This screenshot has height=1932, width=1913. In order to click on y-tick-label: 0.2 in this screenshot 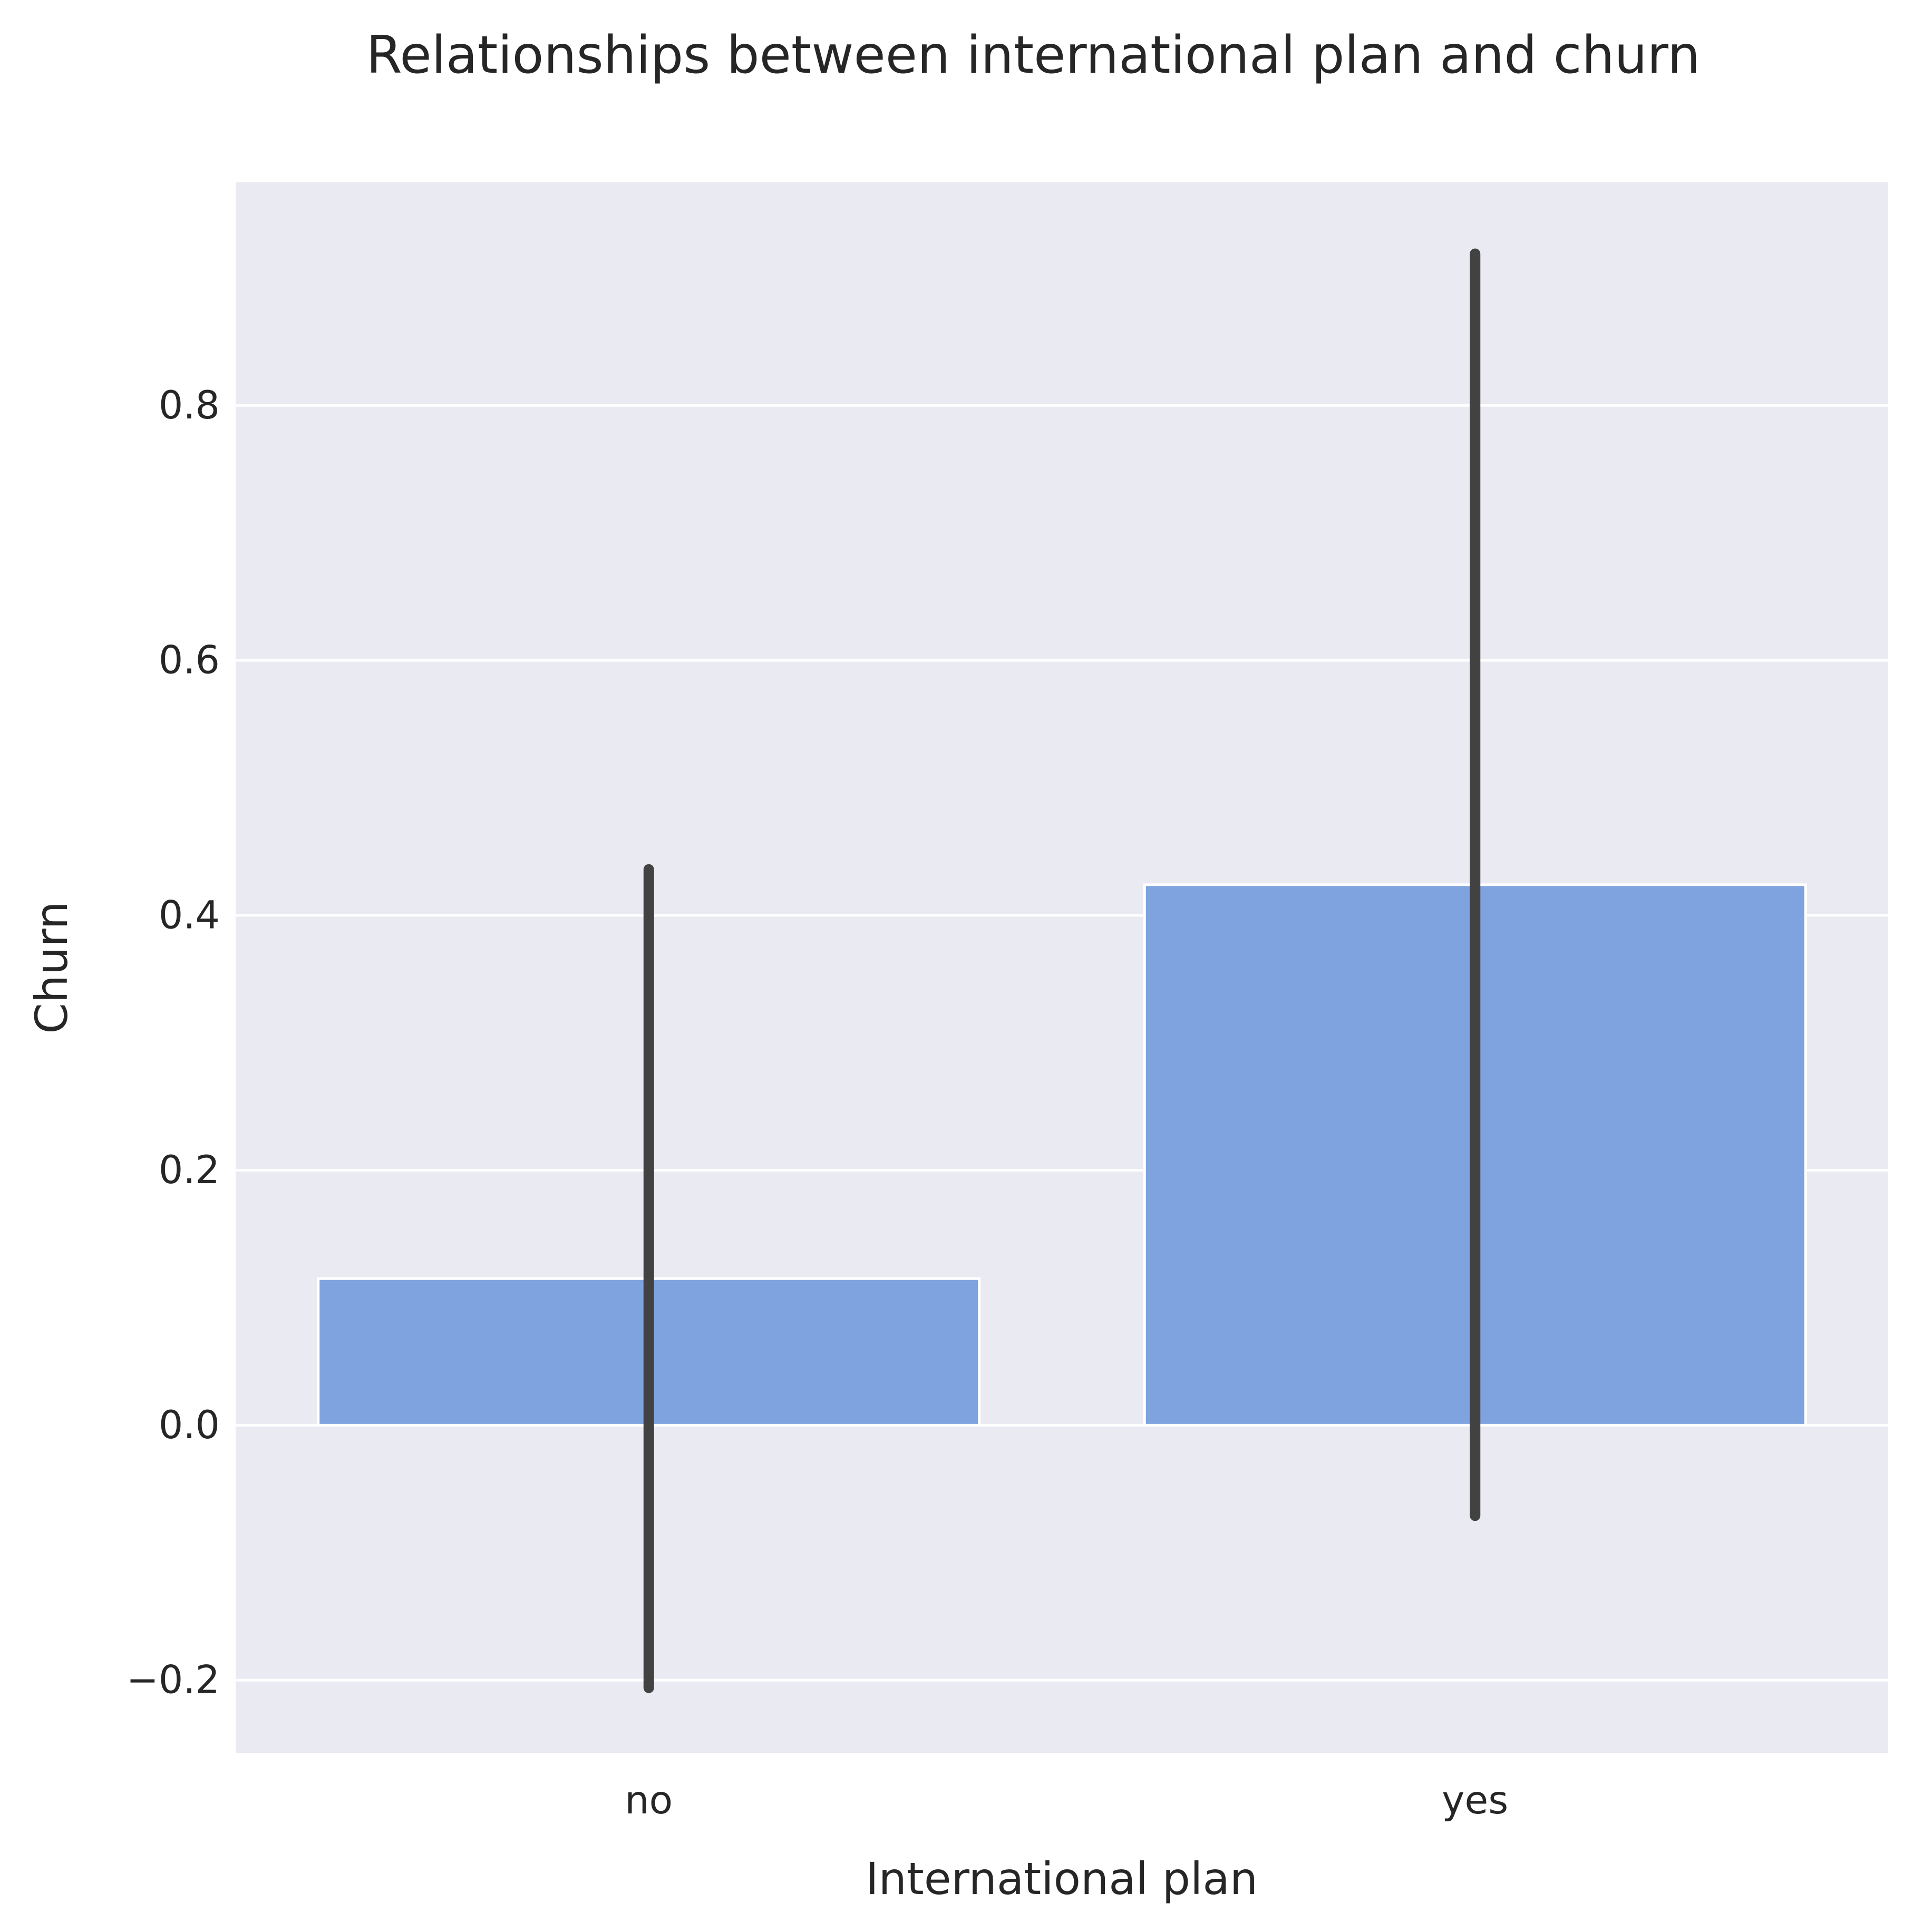, I will do `click(189, 1170)`.